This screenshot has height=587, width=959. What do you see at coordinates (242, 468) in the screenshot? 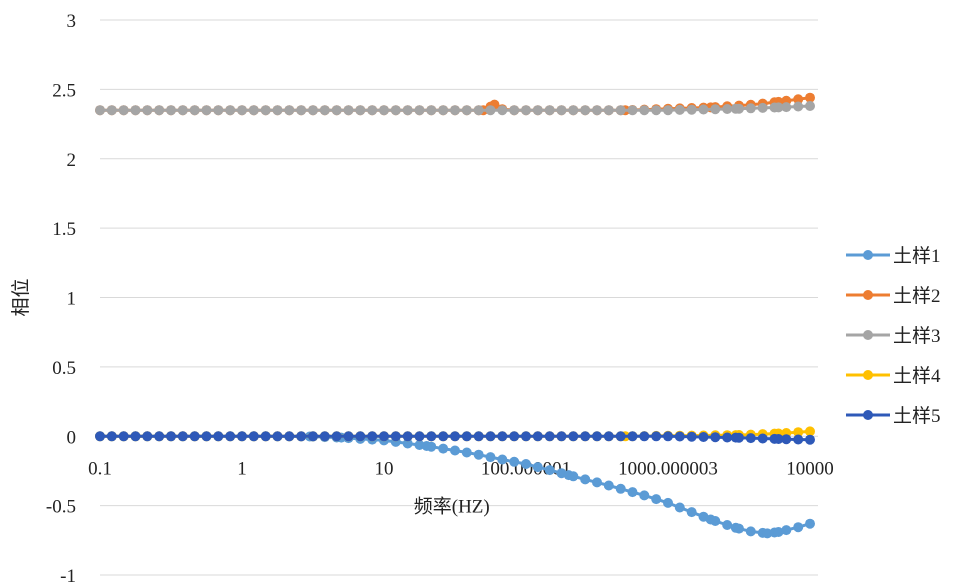
I see `x-tick-label: 1` at bounding box center [242, 468].